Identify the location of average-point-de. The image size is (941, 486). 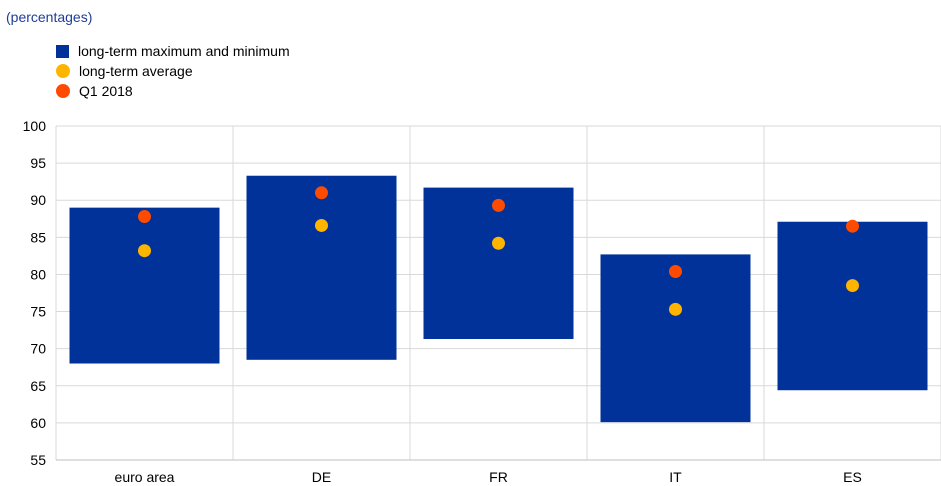
(321, 225).